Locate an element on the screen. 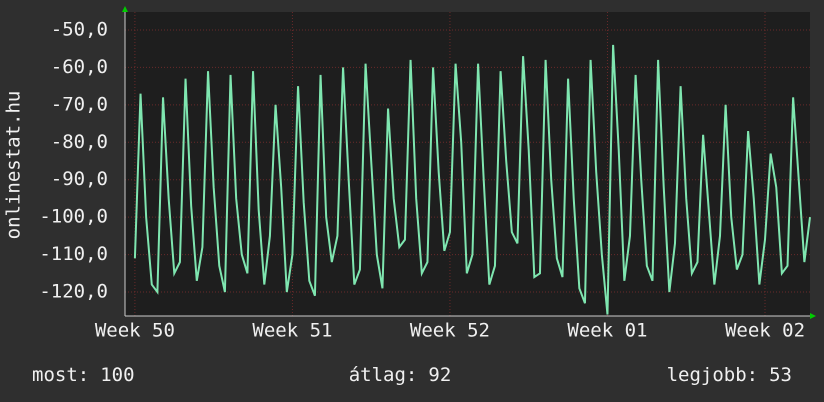  footer-stat: most: 100 is located at coordinates (83, 375).